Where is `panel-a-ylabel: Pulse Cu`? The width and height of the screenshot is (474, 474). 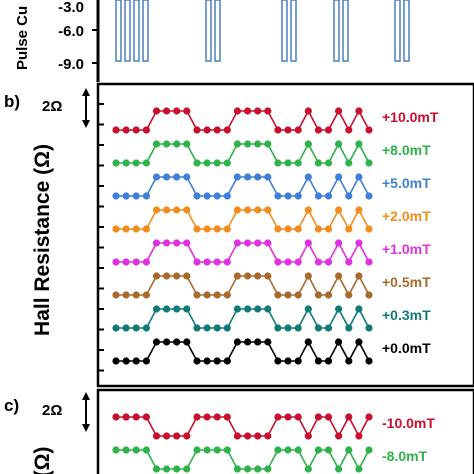
panel-a-ylabel: Pulse Cu is located at coordinates (22, 38).